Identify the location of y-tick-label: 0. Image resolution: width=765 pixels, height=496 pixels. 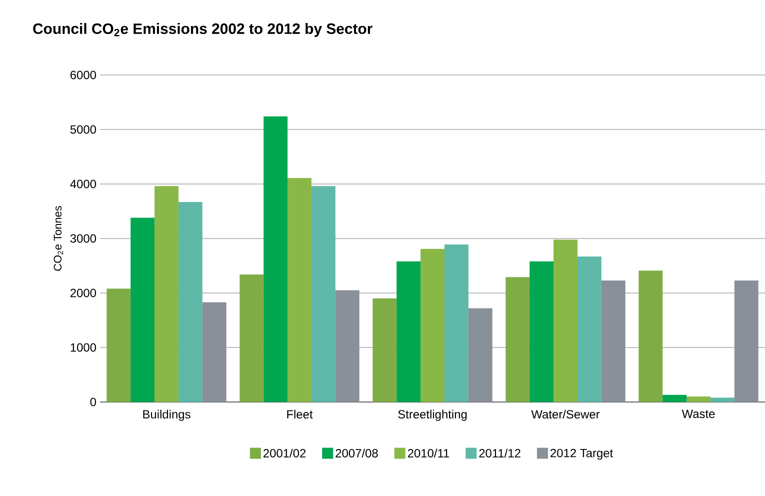
(93, 402).